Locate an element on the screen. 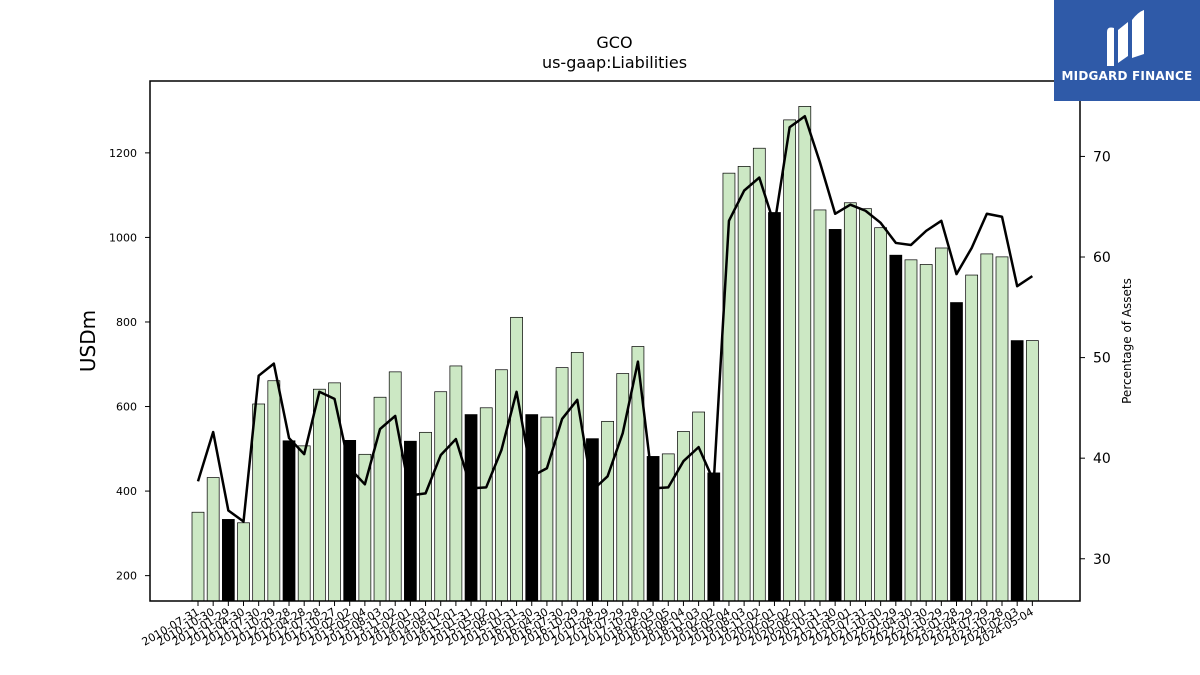  chart-title: GCO is located at coordinates (614, 42).